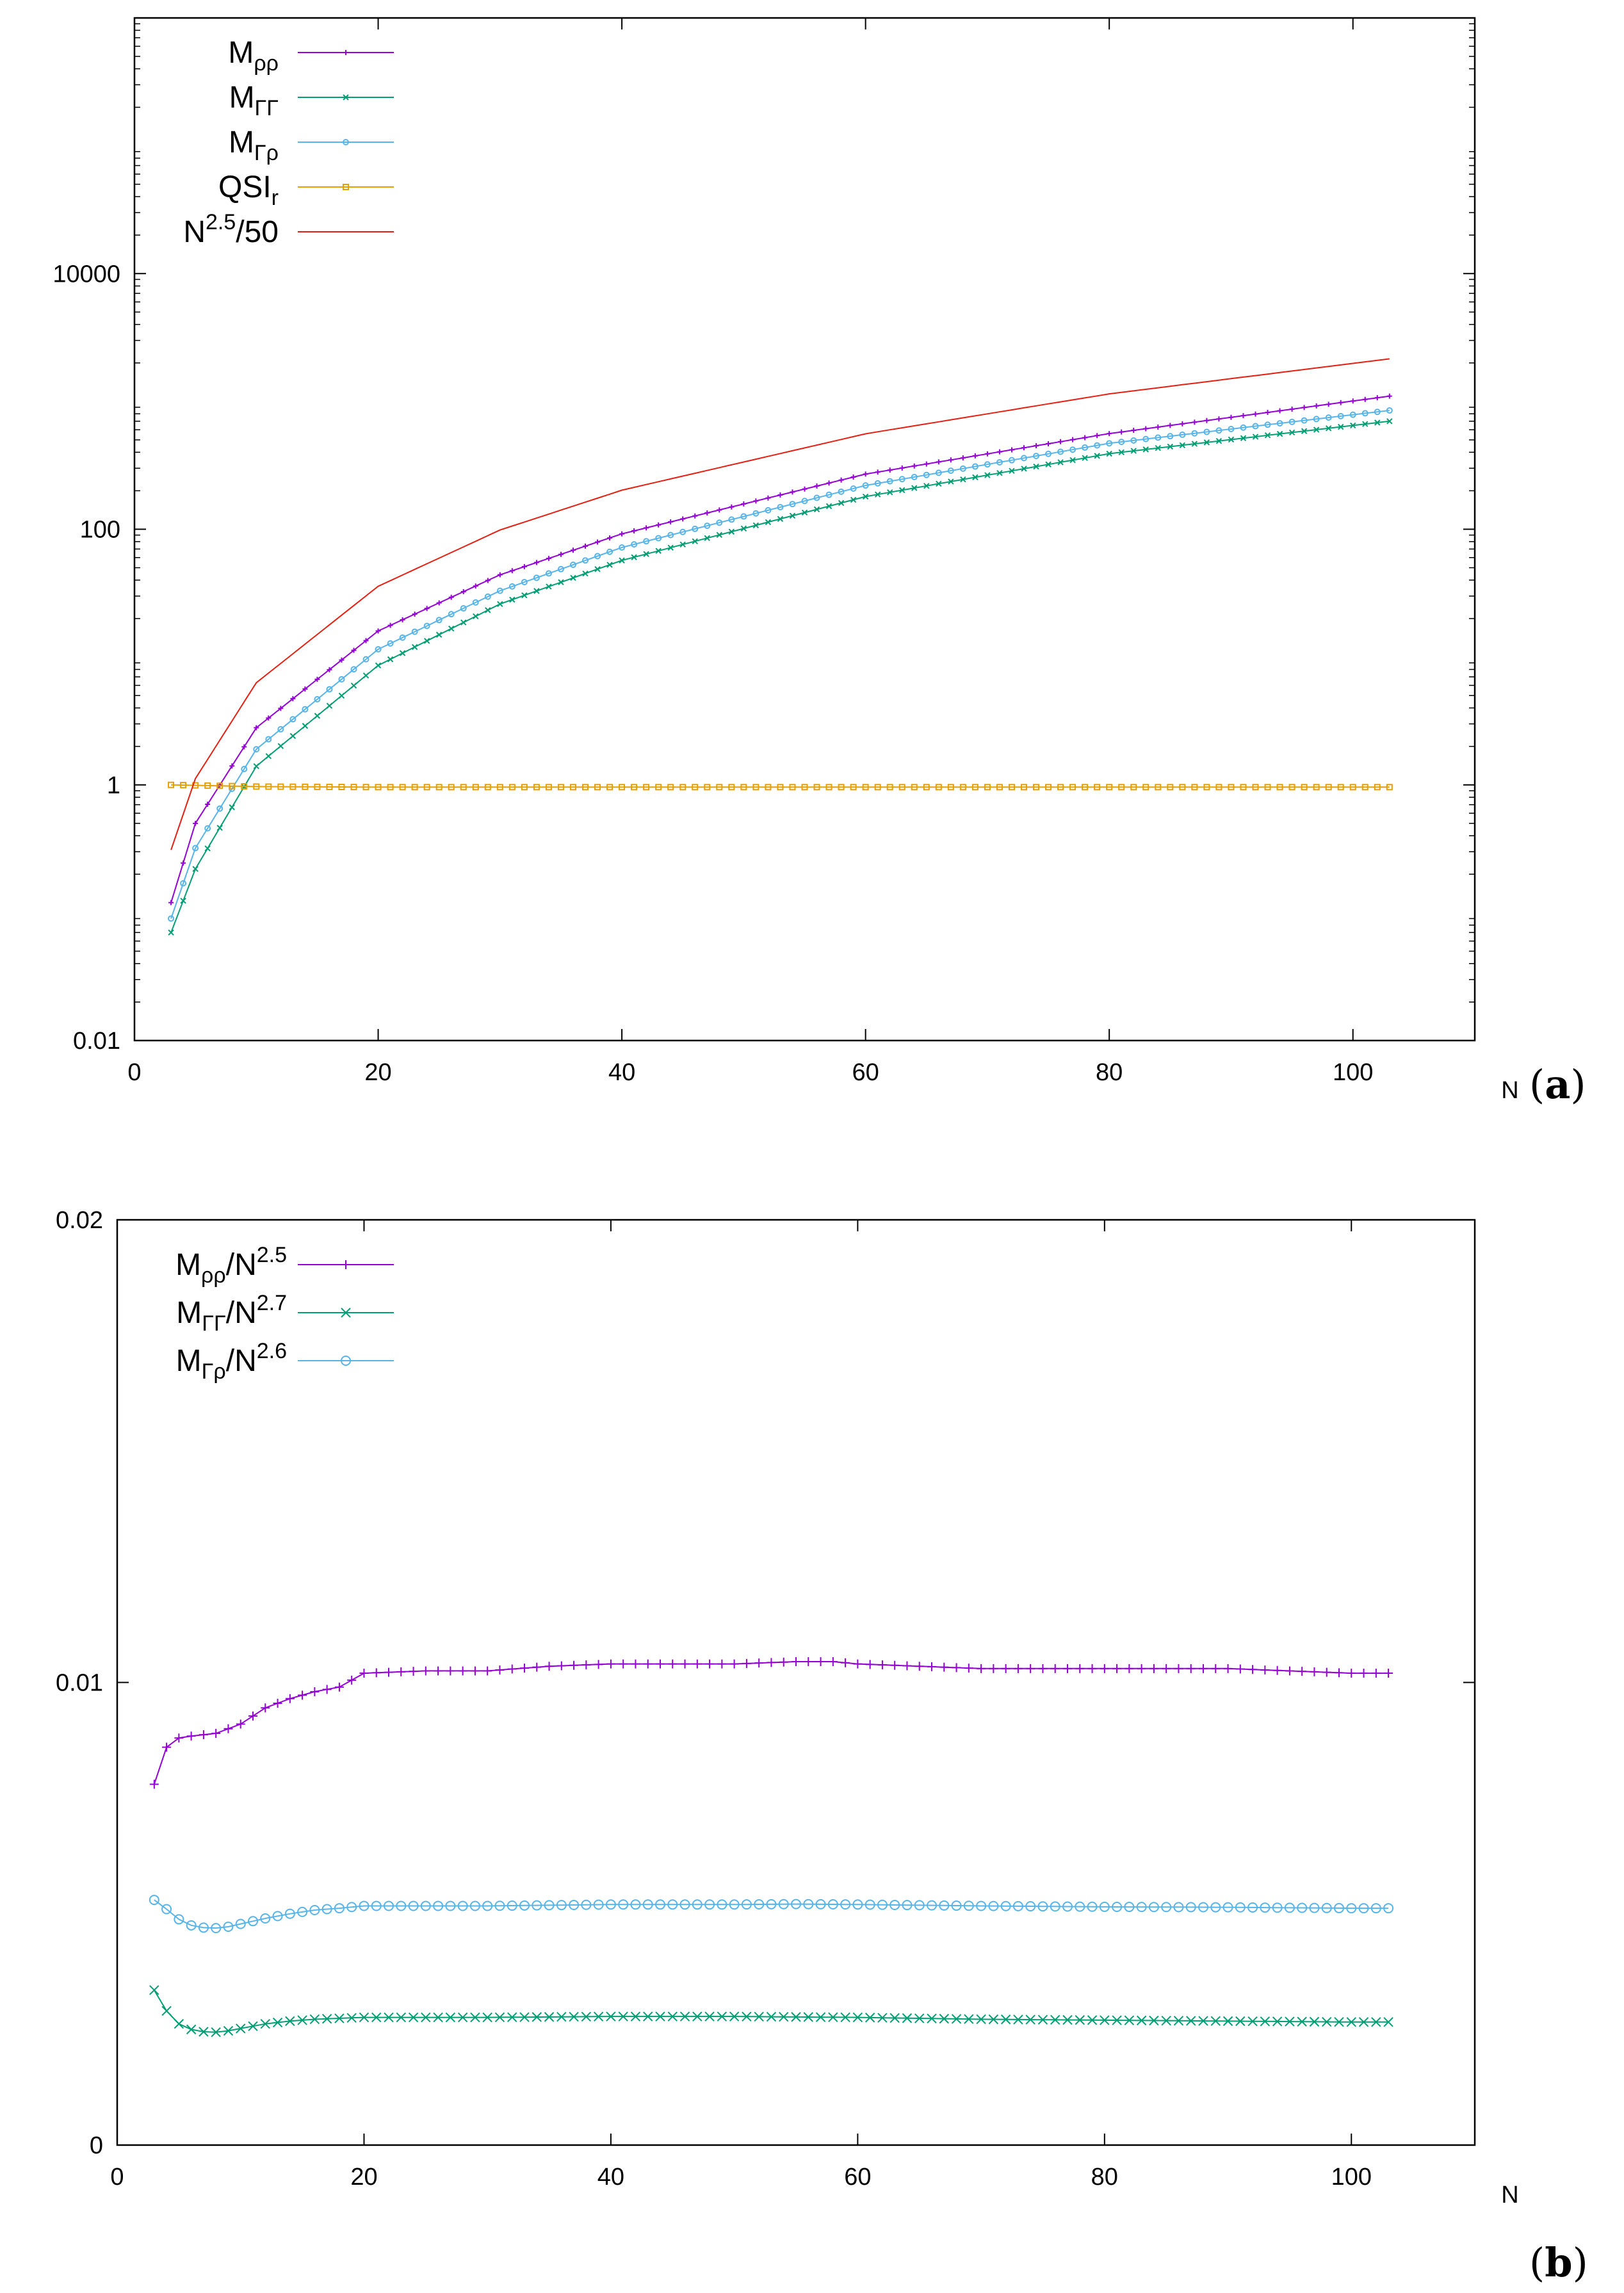 The height and width of the screenshot is (2293, 1624). Describe the element at coordinates (345, 52) in the screenshot. I see `legend-marker-Mrr` at that location.